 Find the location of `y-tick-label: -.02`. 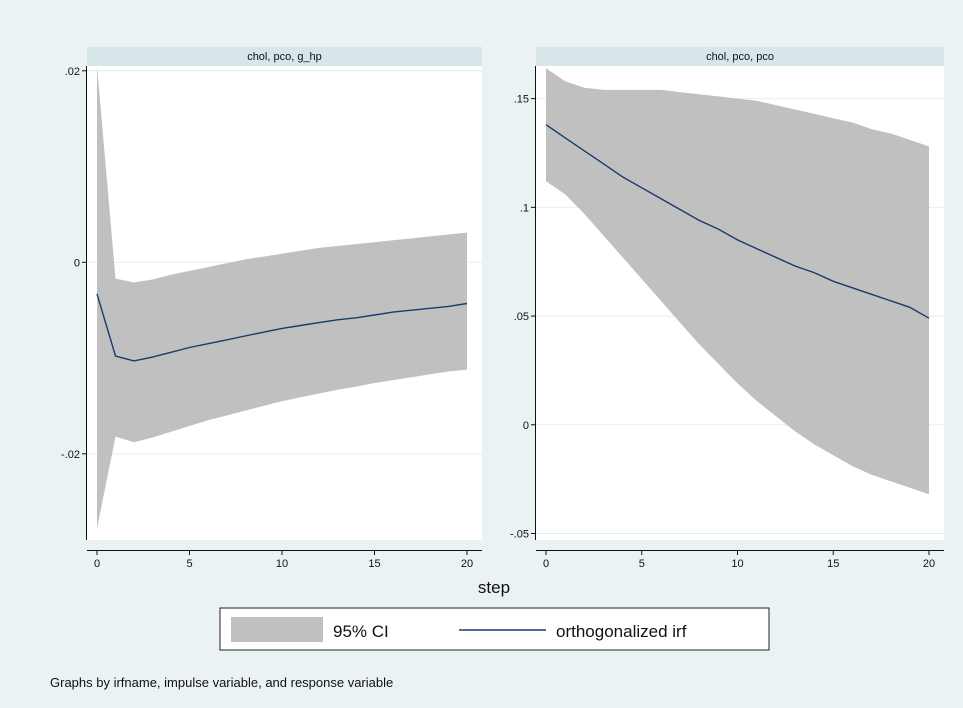

y-tick-label: -.02 is located at coordinates (70, 455).